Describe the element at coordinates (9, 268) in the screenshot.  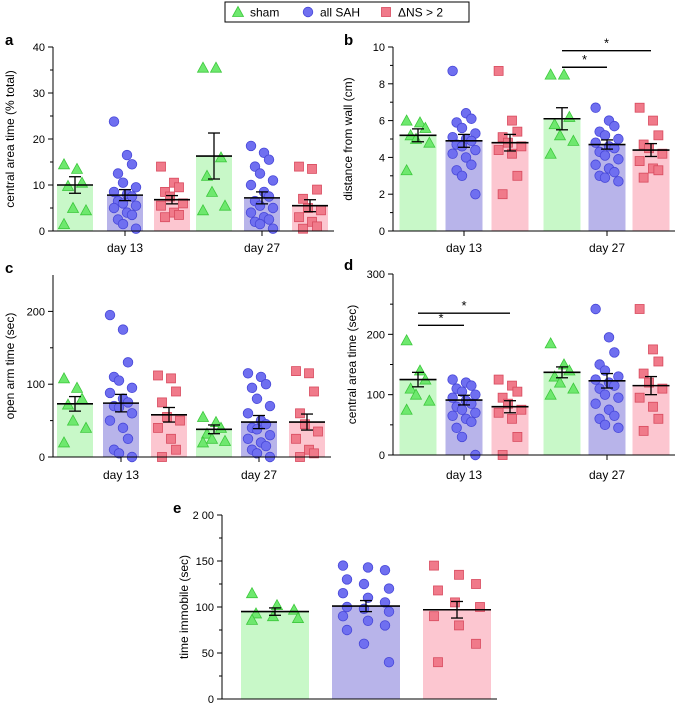
I see `panel-c-letter: c` at that location.